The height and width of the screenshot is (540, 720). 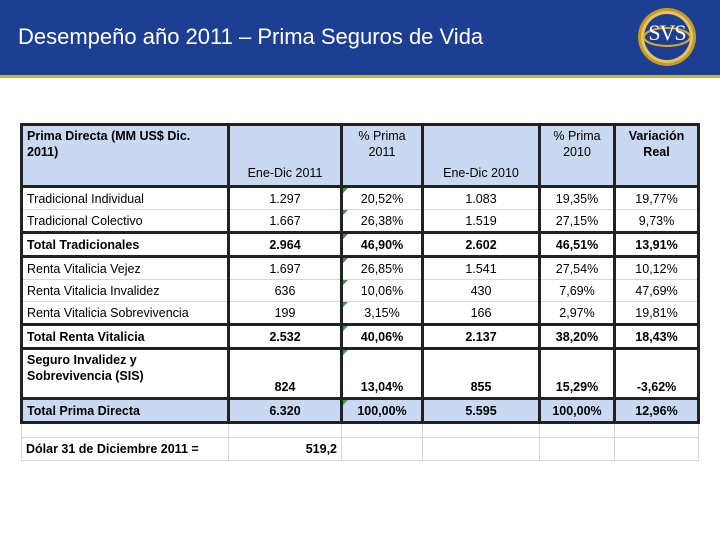 What do you see at coordinates (576, 268) in the screenshot?
I see `cell-value: 27,54%` at bounding box center [576, 268].